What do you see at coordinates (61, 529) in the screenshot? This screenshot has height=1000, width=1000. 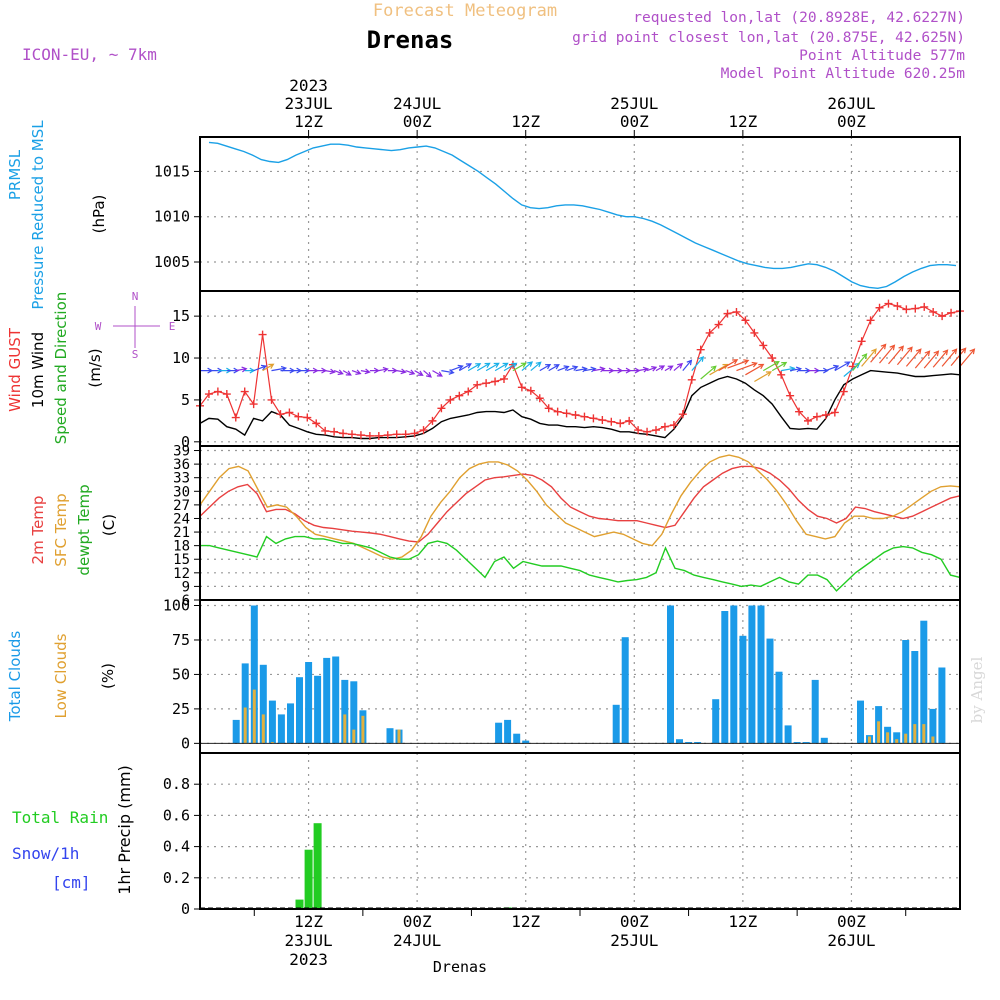 I see `tsfc-label: SFC Temp` at bounding box center [61, 529].